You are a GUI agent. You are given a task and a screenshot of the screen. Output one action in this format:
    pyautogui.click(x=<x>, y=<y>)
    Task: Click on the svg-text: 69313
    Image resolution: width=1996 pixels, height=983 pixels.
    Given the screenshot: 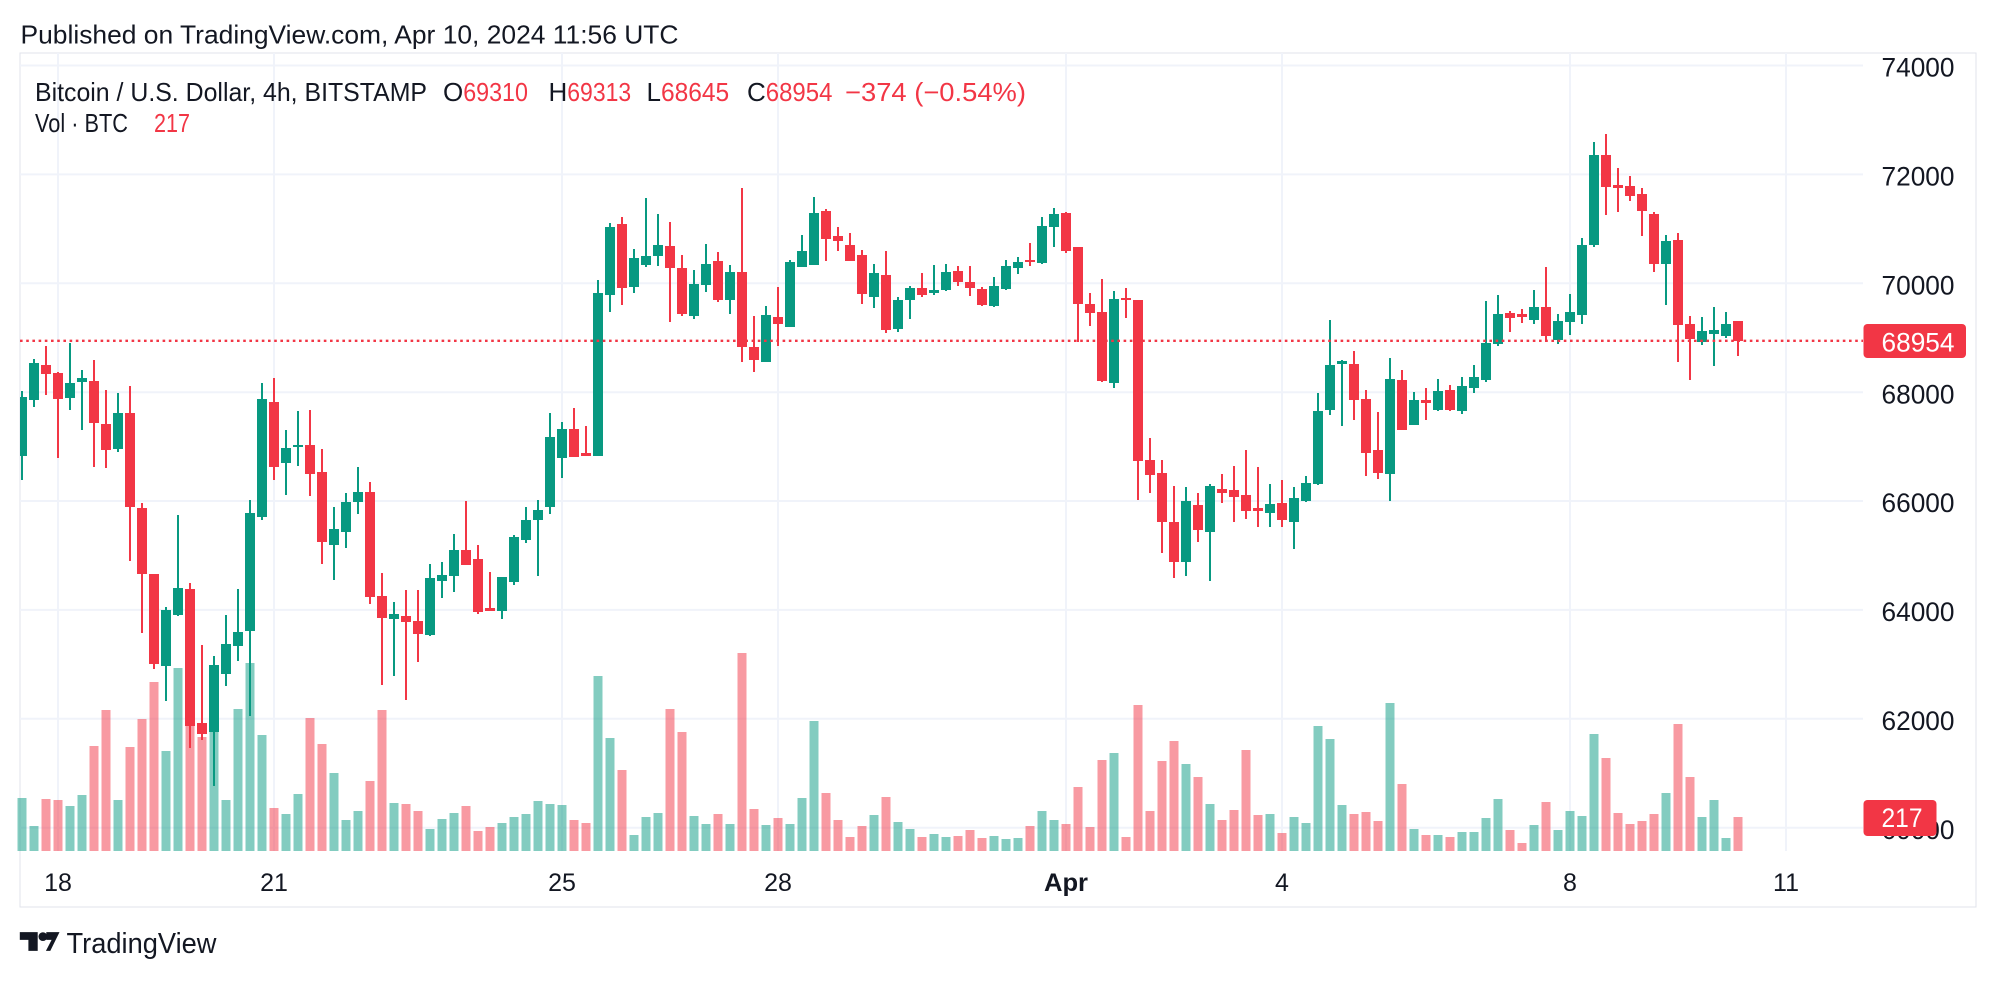 What is the action you would take?
    pyautogui.click(x=599, y=92)
    